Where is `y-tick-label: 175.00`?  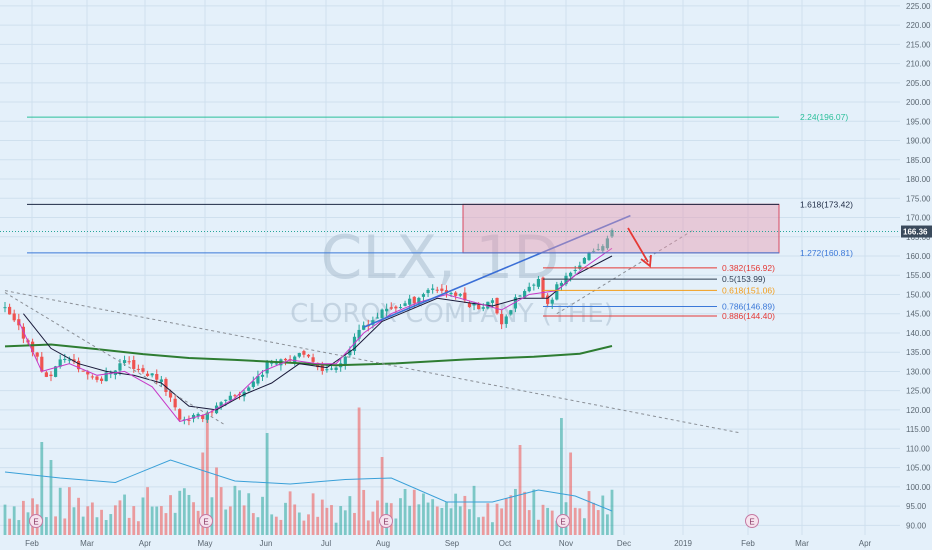 y-tick-label: 175.00 is located at coordinates (918, 198).